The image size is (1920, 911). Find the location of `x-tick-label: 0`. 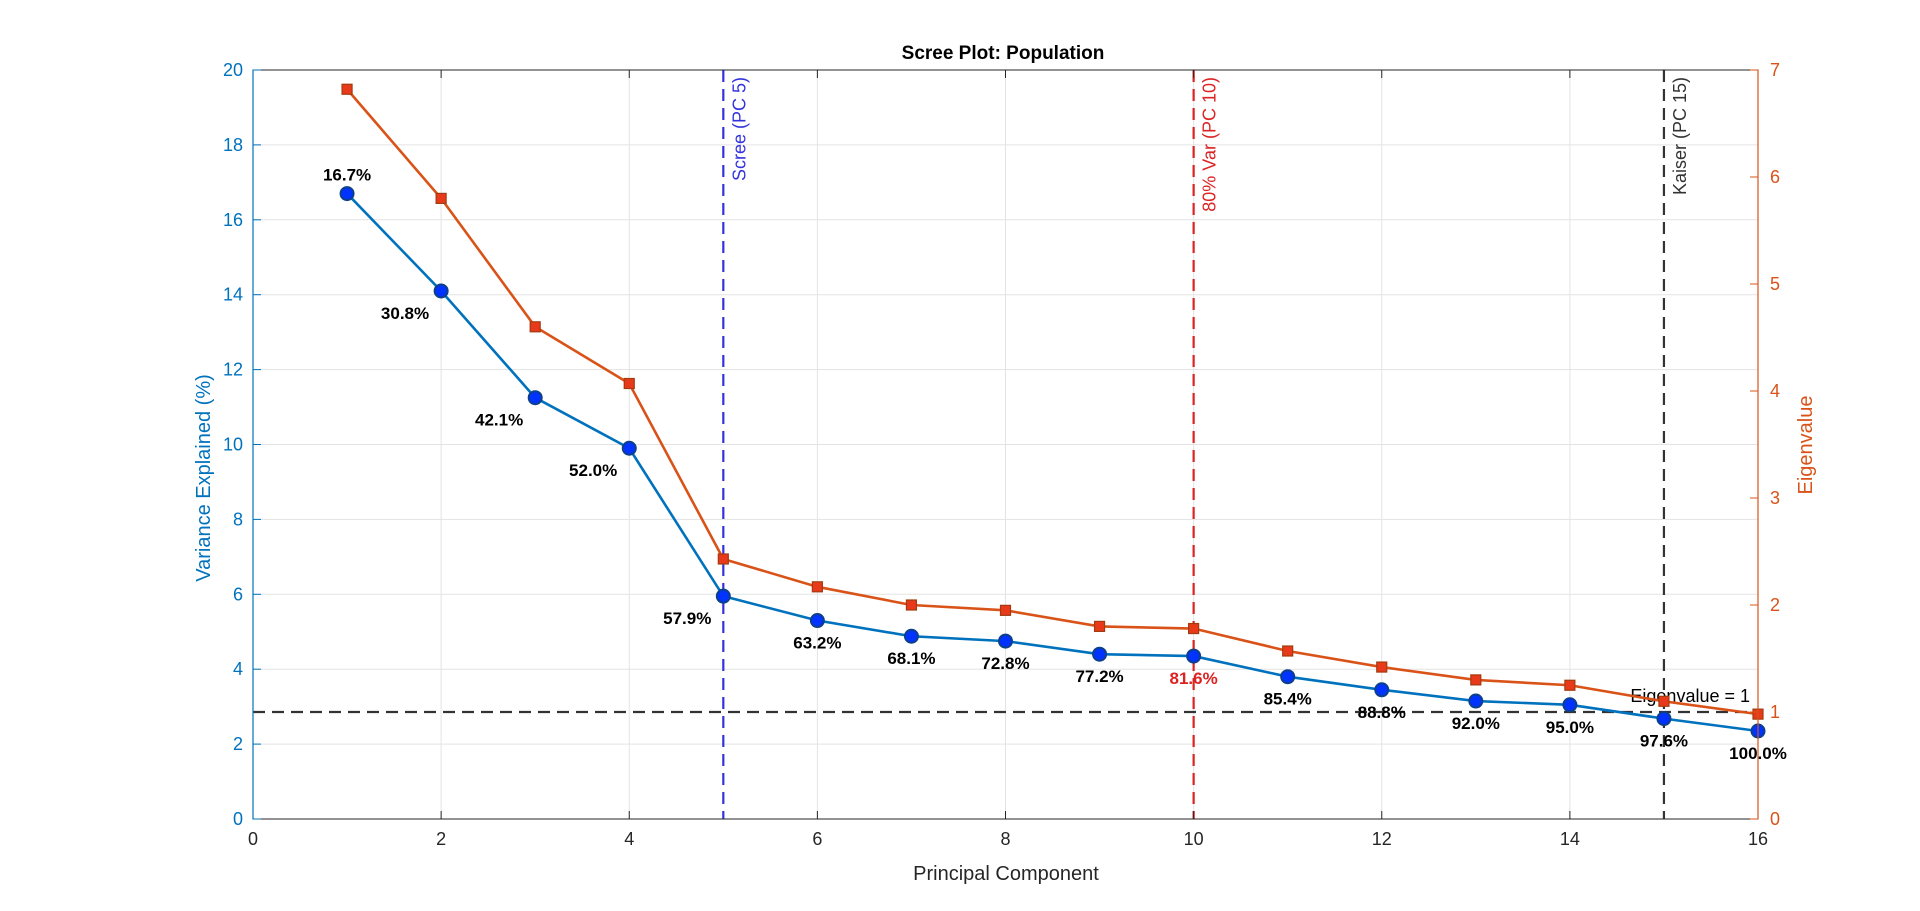

x-tick-label: 0 is located at coordinates (253, 839).